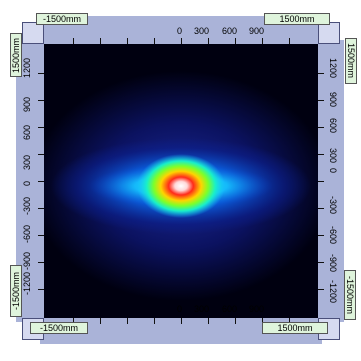  I want to click on left-top-range-tag: 1500mm, so click(16, 55).